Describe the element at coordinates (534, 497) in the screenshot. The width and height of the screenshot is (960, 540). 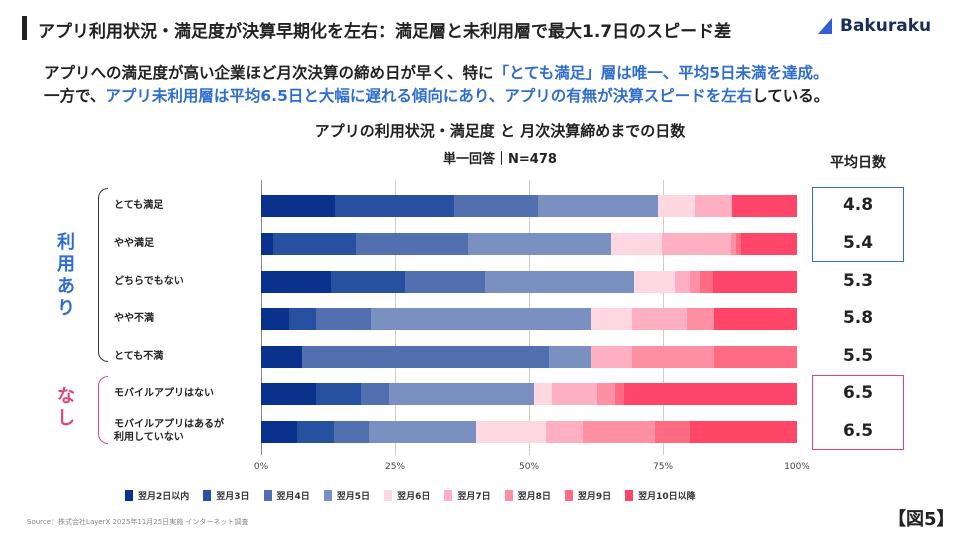
I see `legend-label: 翌月8日` at that location.